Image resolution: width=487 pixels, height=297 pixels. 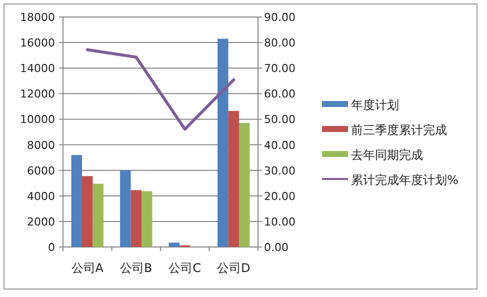 I want to click on x-tick-label: 公司B, so click(x=136, y=268).